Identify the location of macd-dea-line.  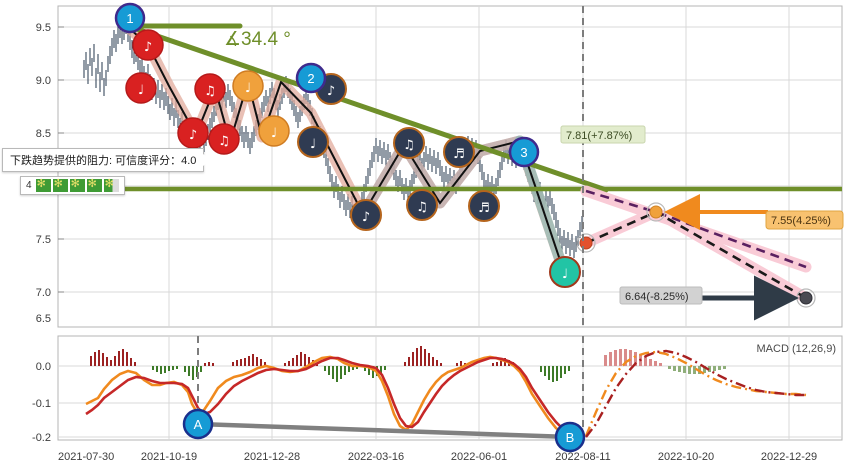
(332, 398).